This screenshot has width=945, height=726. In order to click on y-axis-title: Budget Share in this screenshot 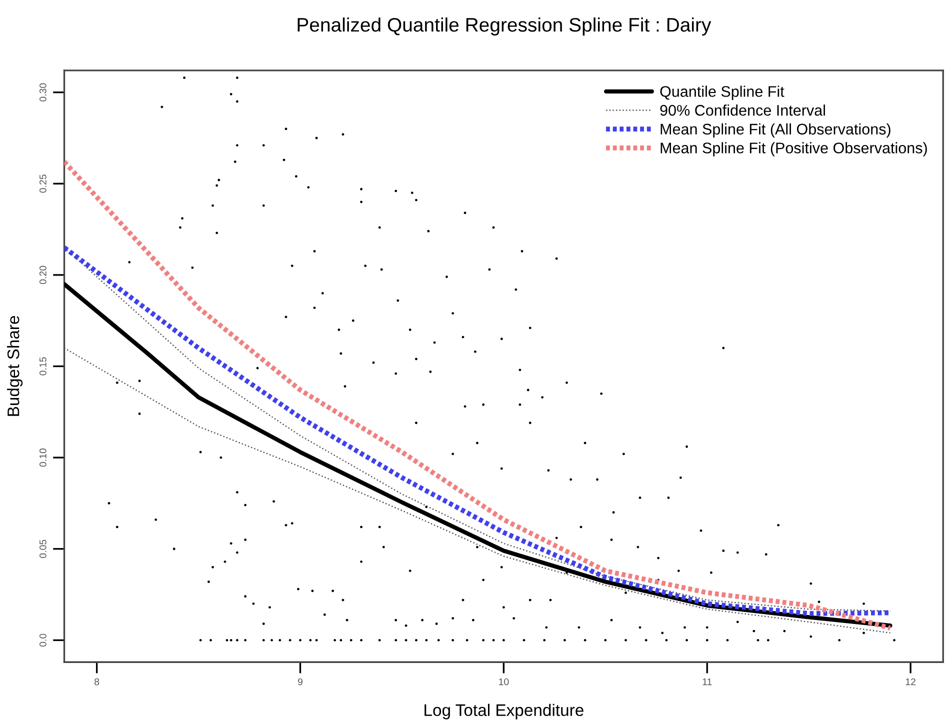, I will do `click(15, 366)`.